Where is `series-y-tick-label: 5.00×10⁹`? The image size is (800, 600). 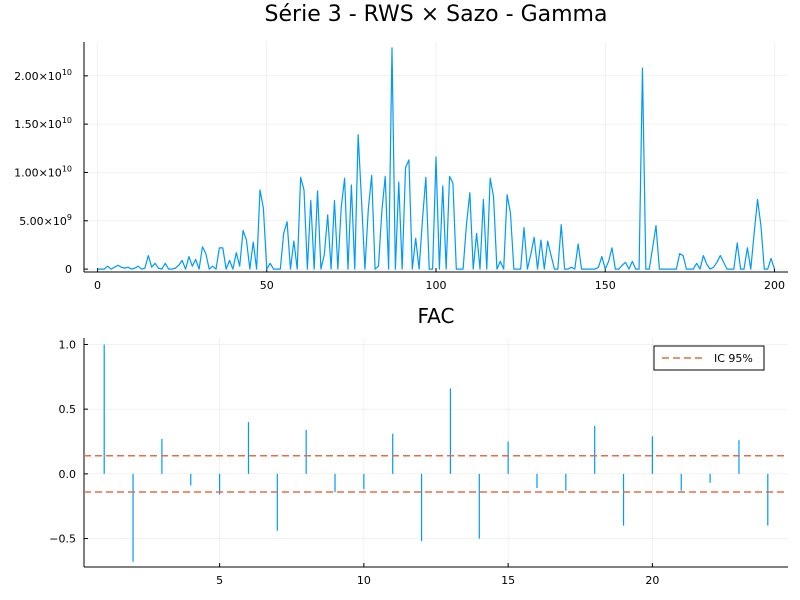
series-y-tick-label: 5.00×10⁹ is located at coordinates (45, 220).